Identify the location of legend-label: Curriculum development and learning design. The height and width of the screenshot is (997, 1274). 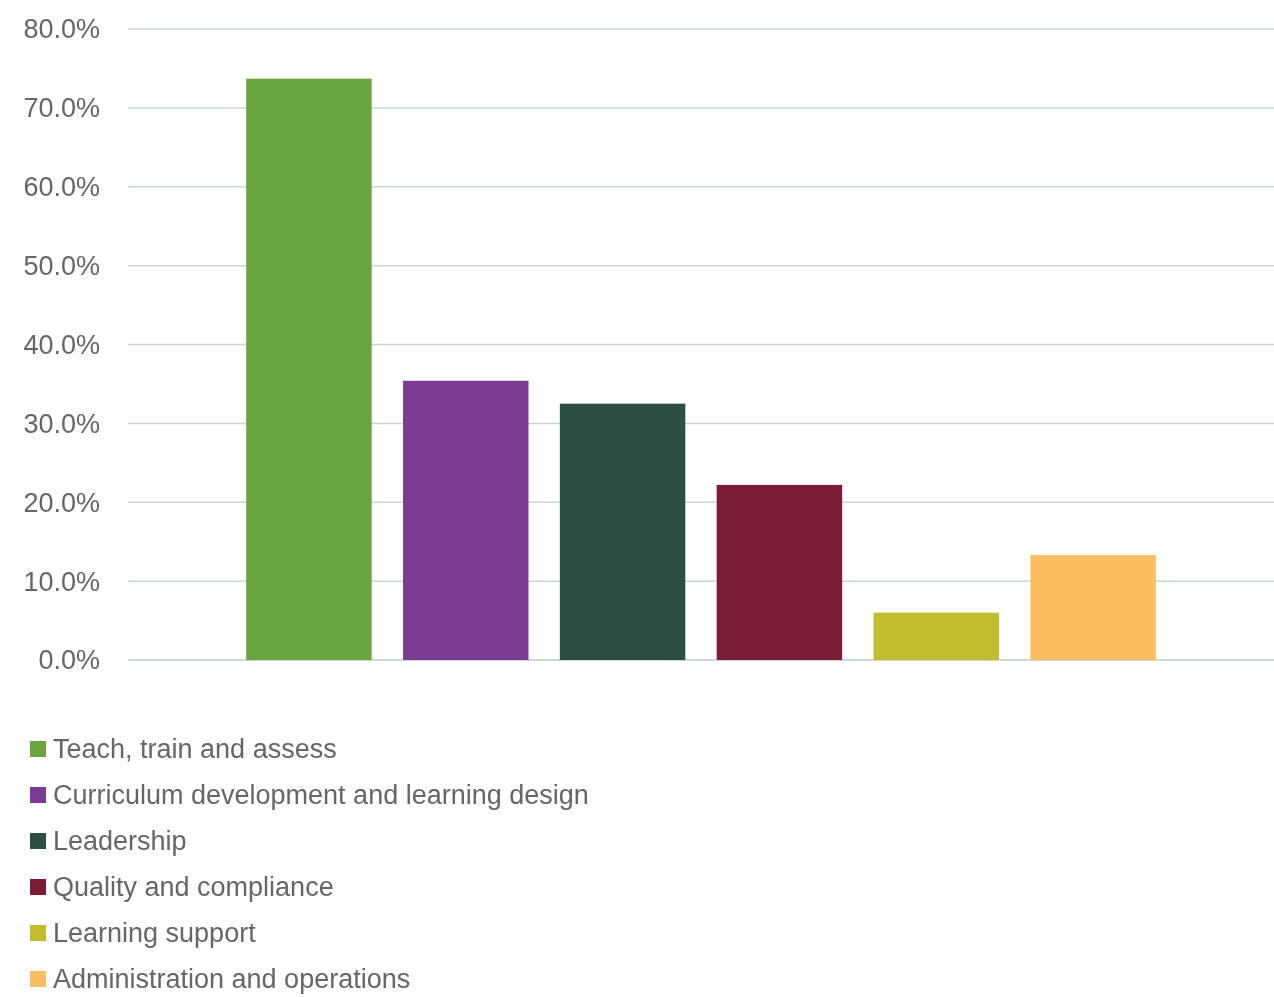
(321, 795).